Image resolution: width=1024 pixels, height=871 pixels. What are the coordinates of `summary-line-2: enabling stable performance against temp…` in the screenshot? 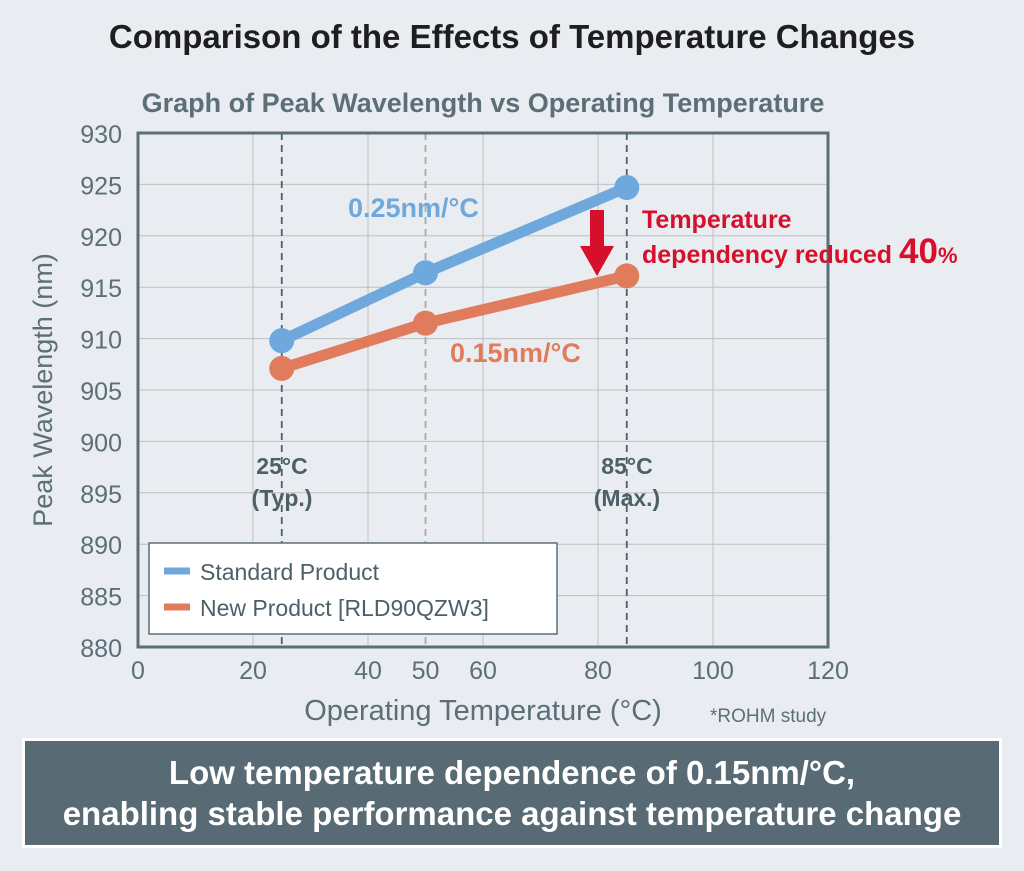 It's located at (512, 813).